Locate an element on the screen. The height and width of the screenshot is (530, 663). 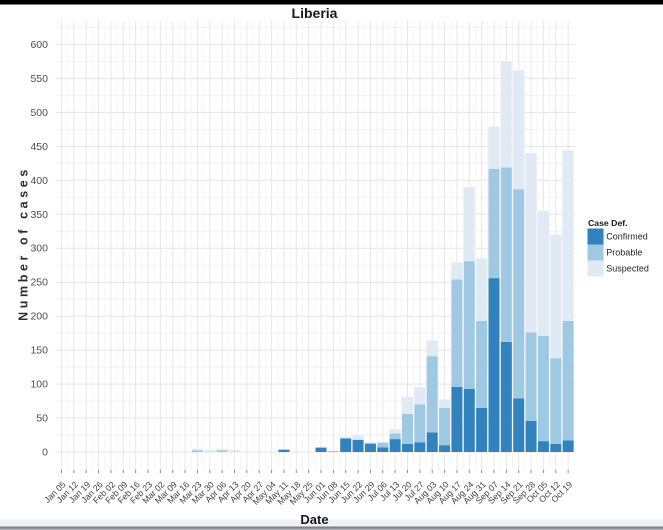
svg-text: 150 is located at coordinates (39, 351).